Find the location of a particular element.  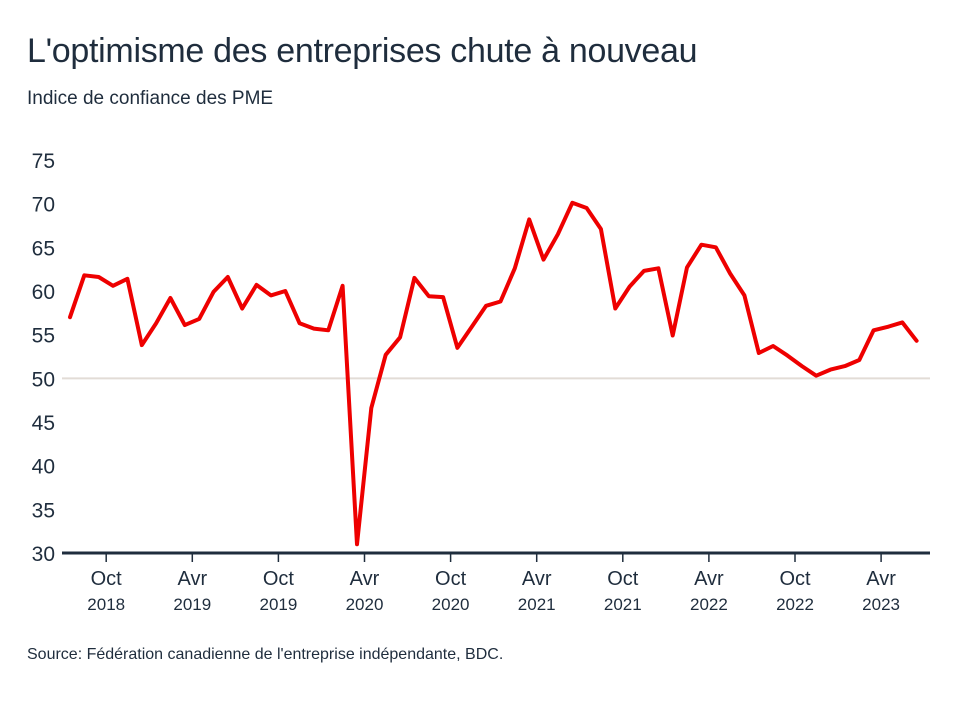

y-tick-label: 45 is located at coordinates (43, 423).